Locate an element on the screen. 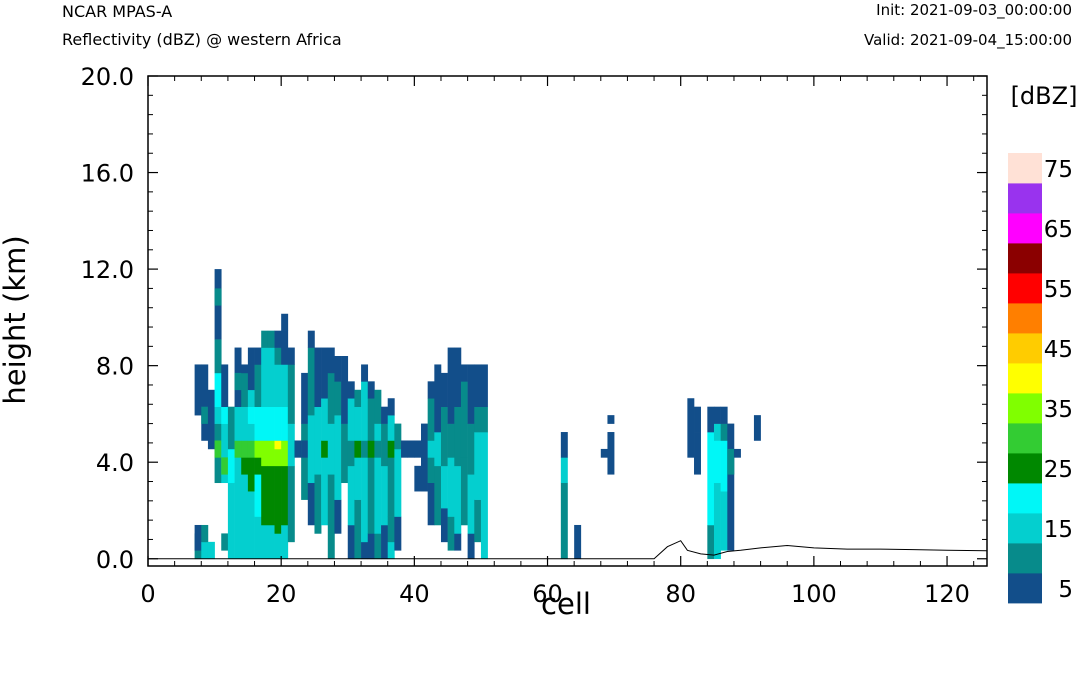  header-model-name: NCAR MPAS-A is located at coordinates (117, 11).